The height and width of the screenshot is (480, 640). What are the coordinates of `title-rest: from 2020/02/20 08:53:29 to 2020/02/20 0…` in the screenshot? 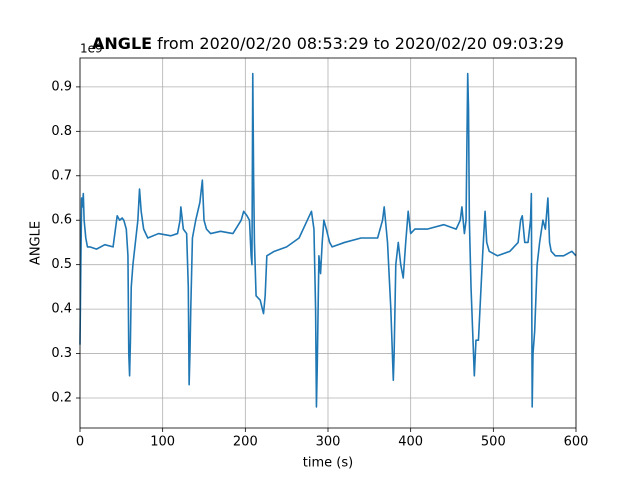 It's located at (360, 43).